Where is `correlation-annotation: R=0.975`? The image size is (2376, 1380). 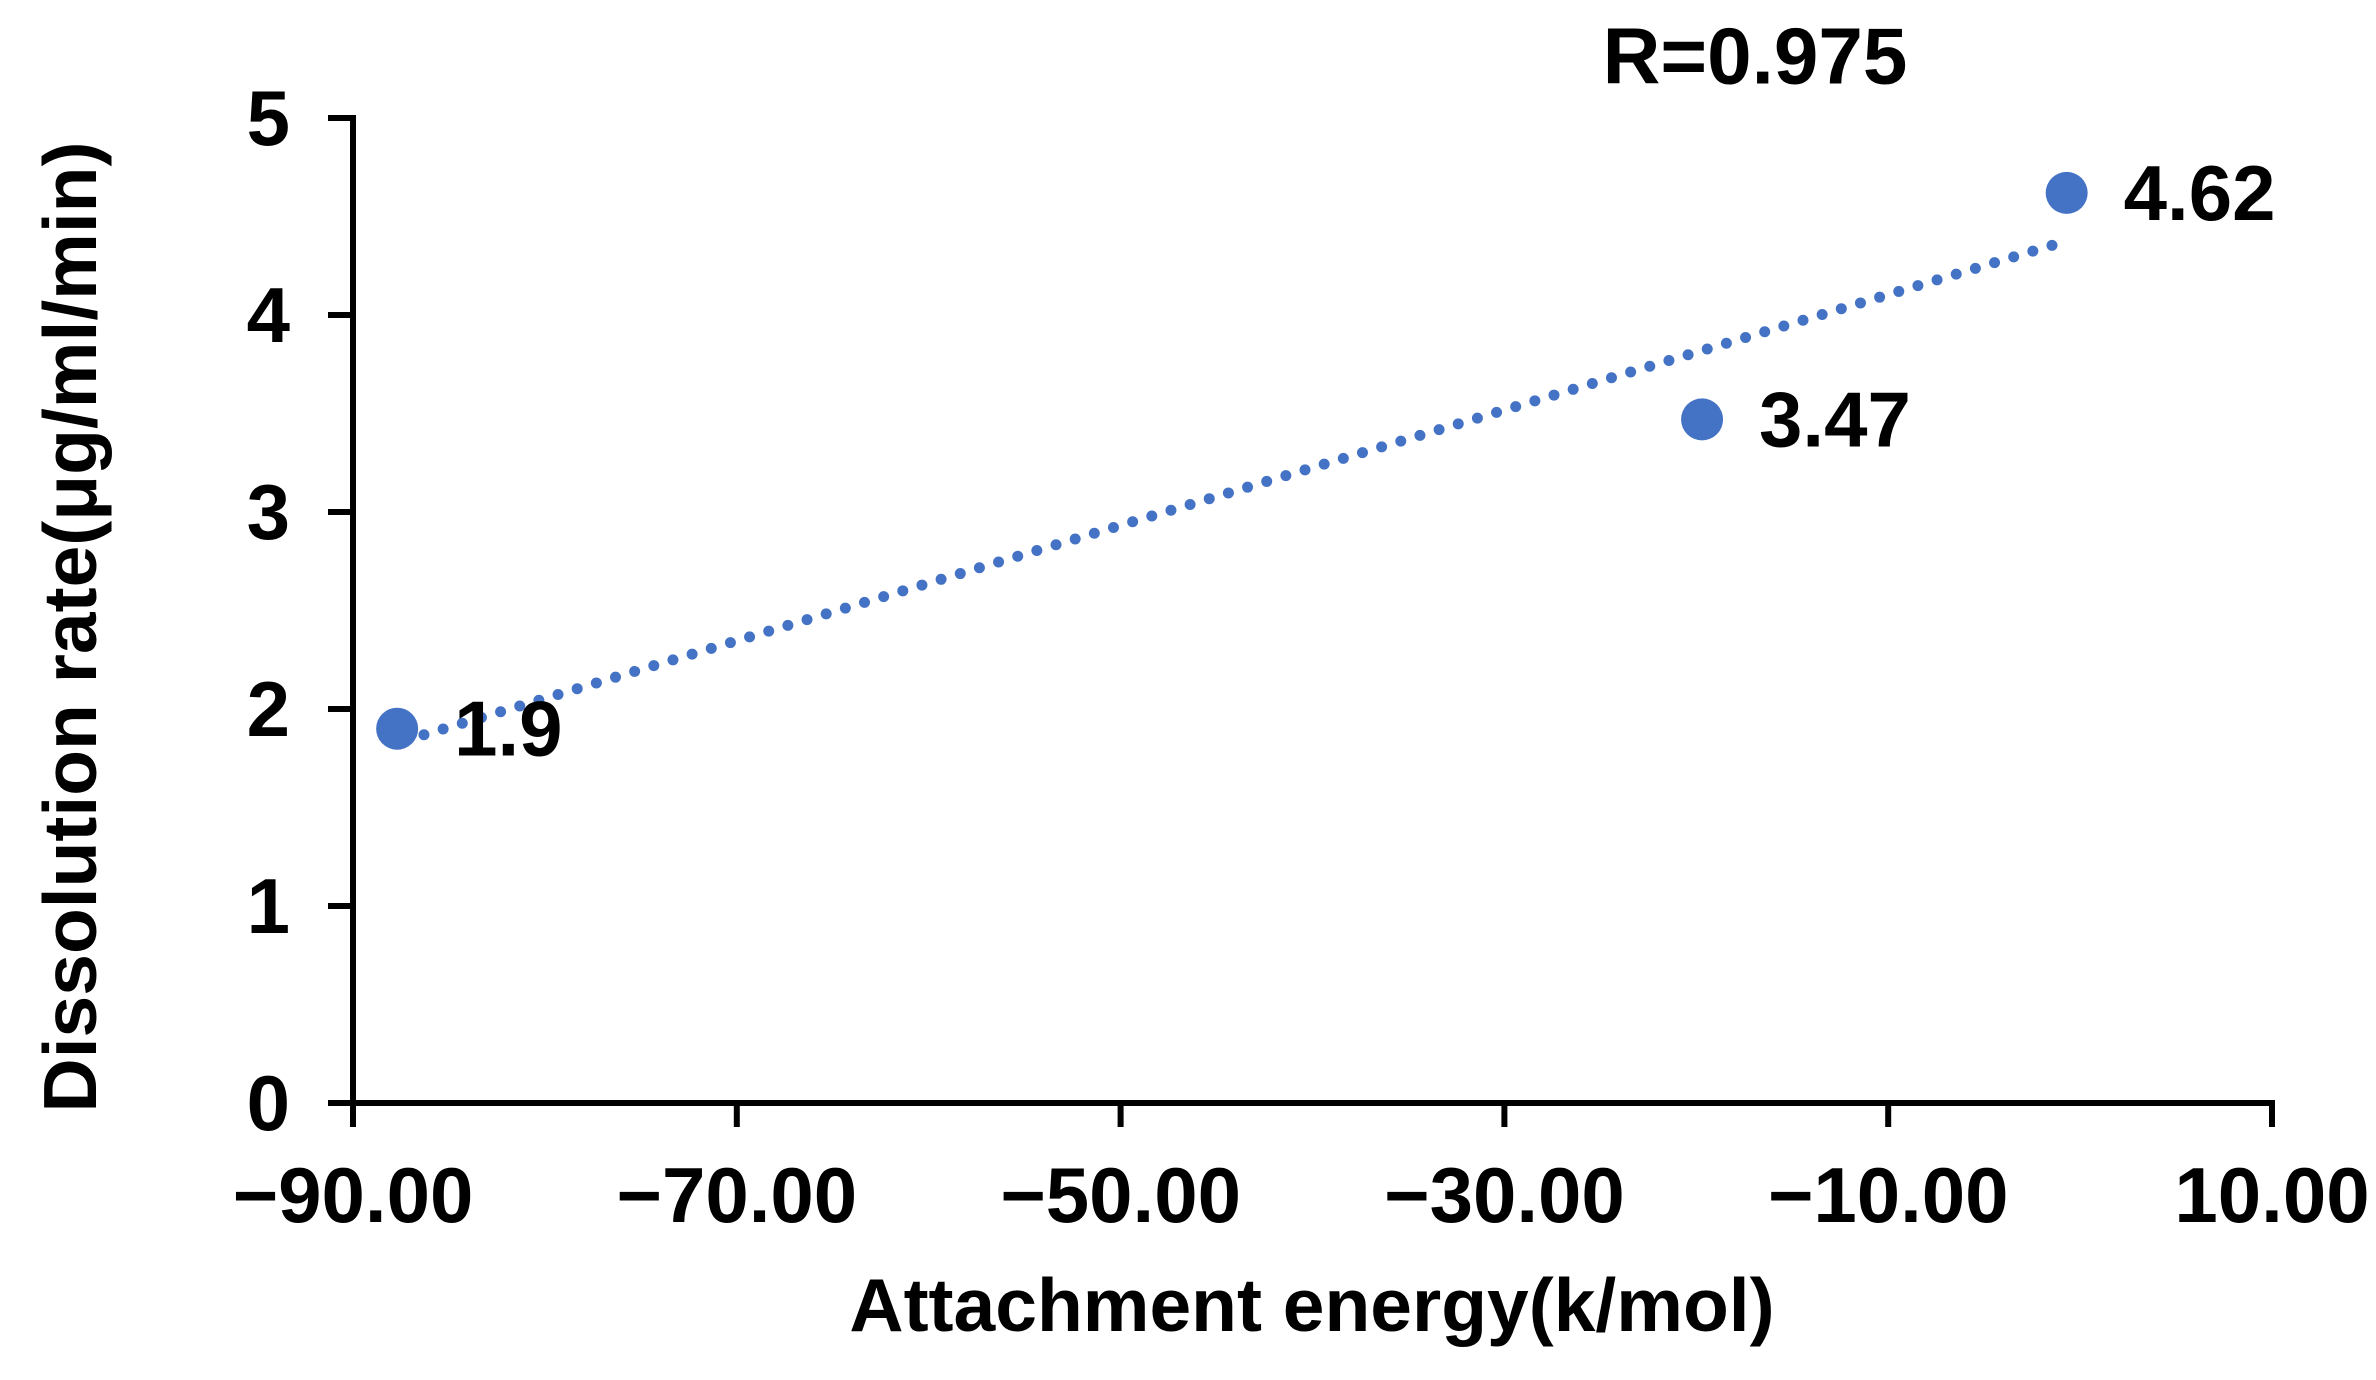 correlation-annotation: R=0.975 is located at coordinates (1755, 56).